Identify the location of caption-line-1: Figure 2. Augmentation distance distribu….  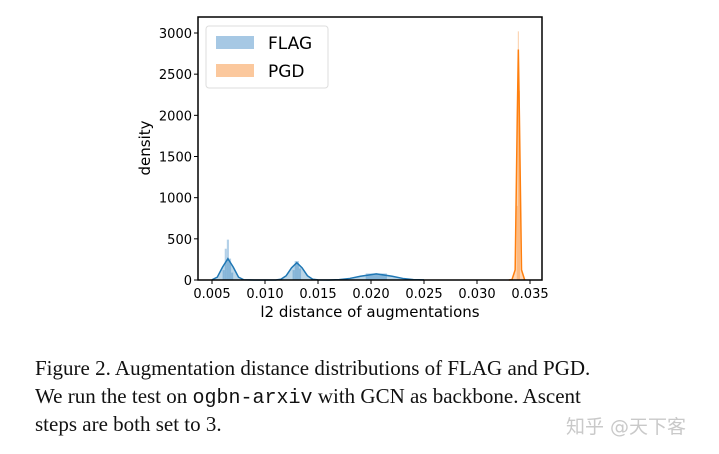
(313, 368).